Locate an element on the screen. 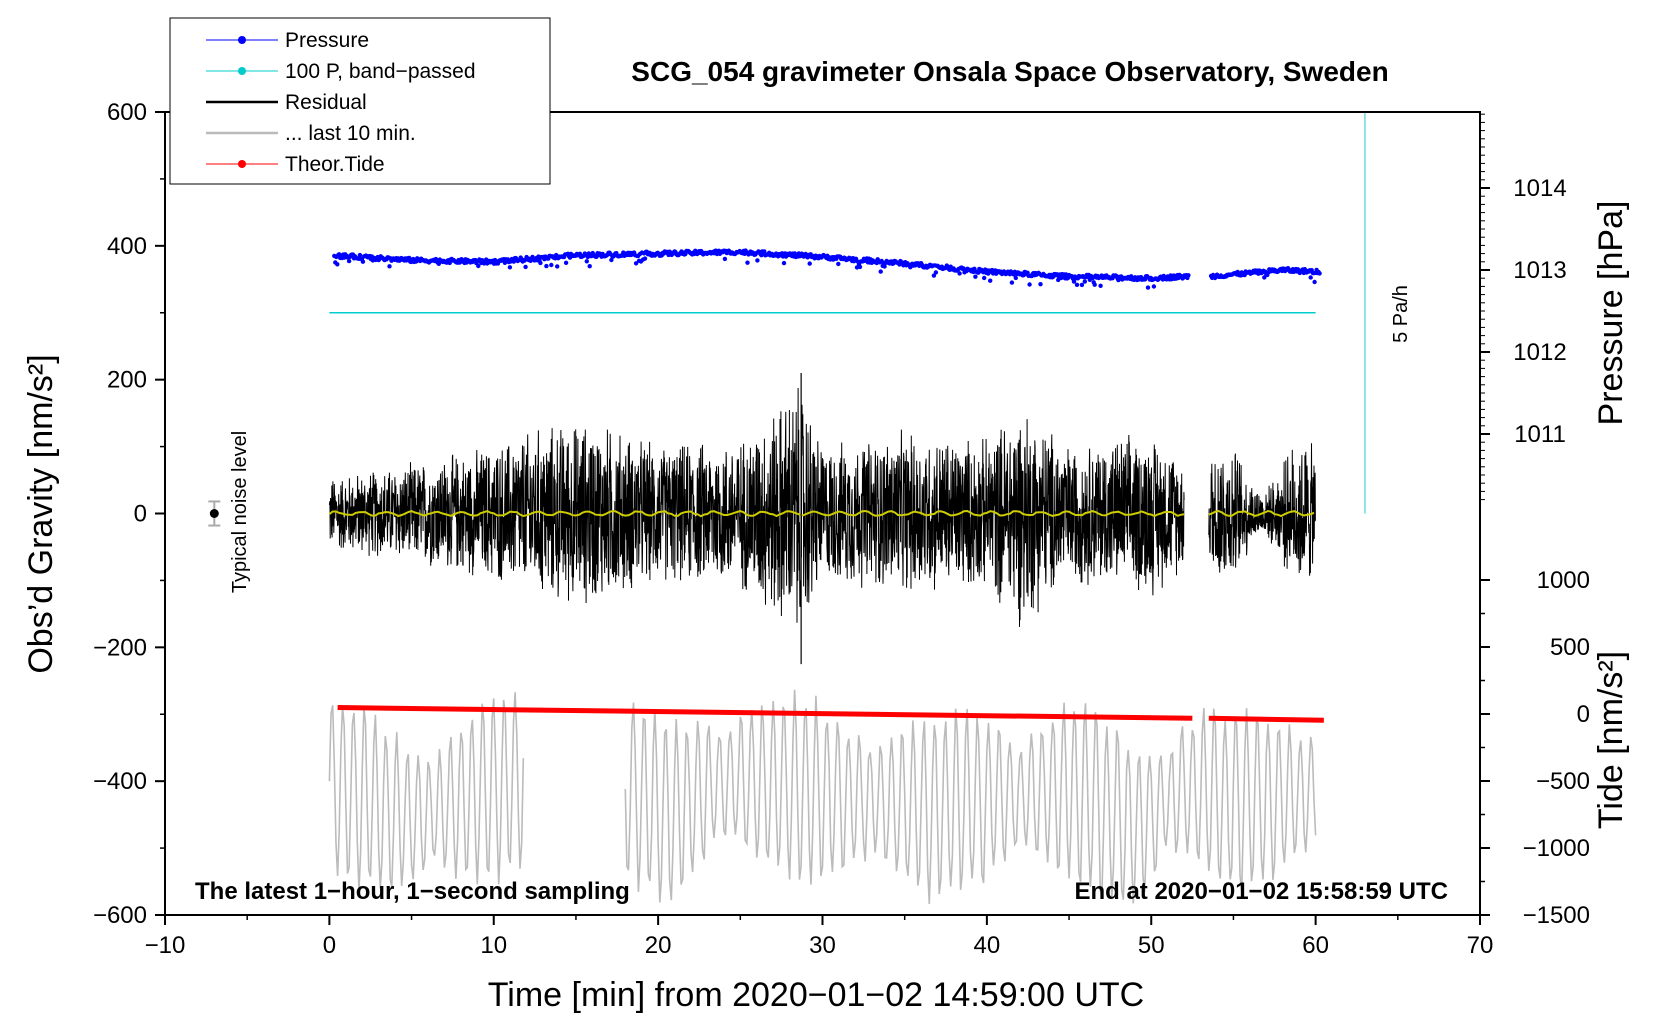  x-tick-label: 60 is located at coordinates (1315, 945).